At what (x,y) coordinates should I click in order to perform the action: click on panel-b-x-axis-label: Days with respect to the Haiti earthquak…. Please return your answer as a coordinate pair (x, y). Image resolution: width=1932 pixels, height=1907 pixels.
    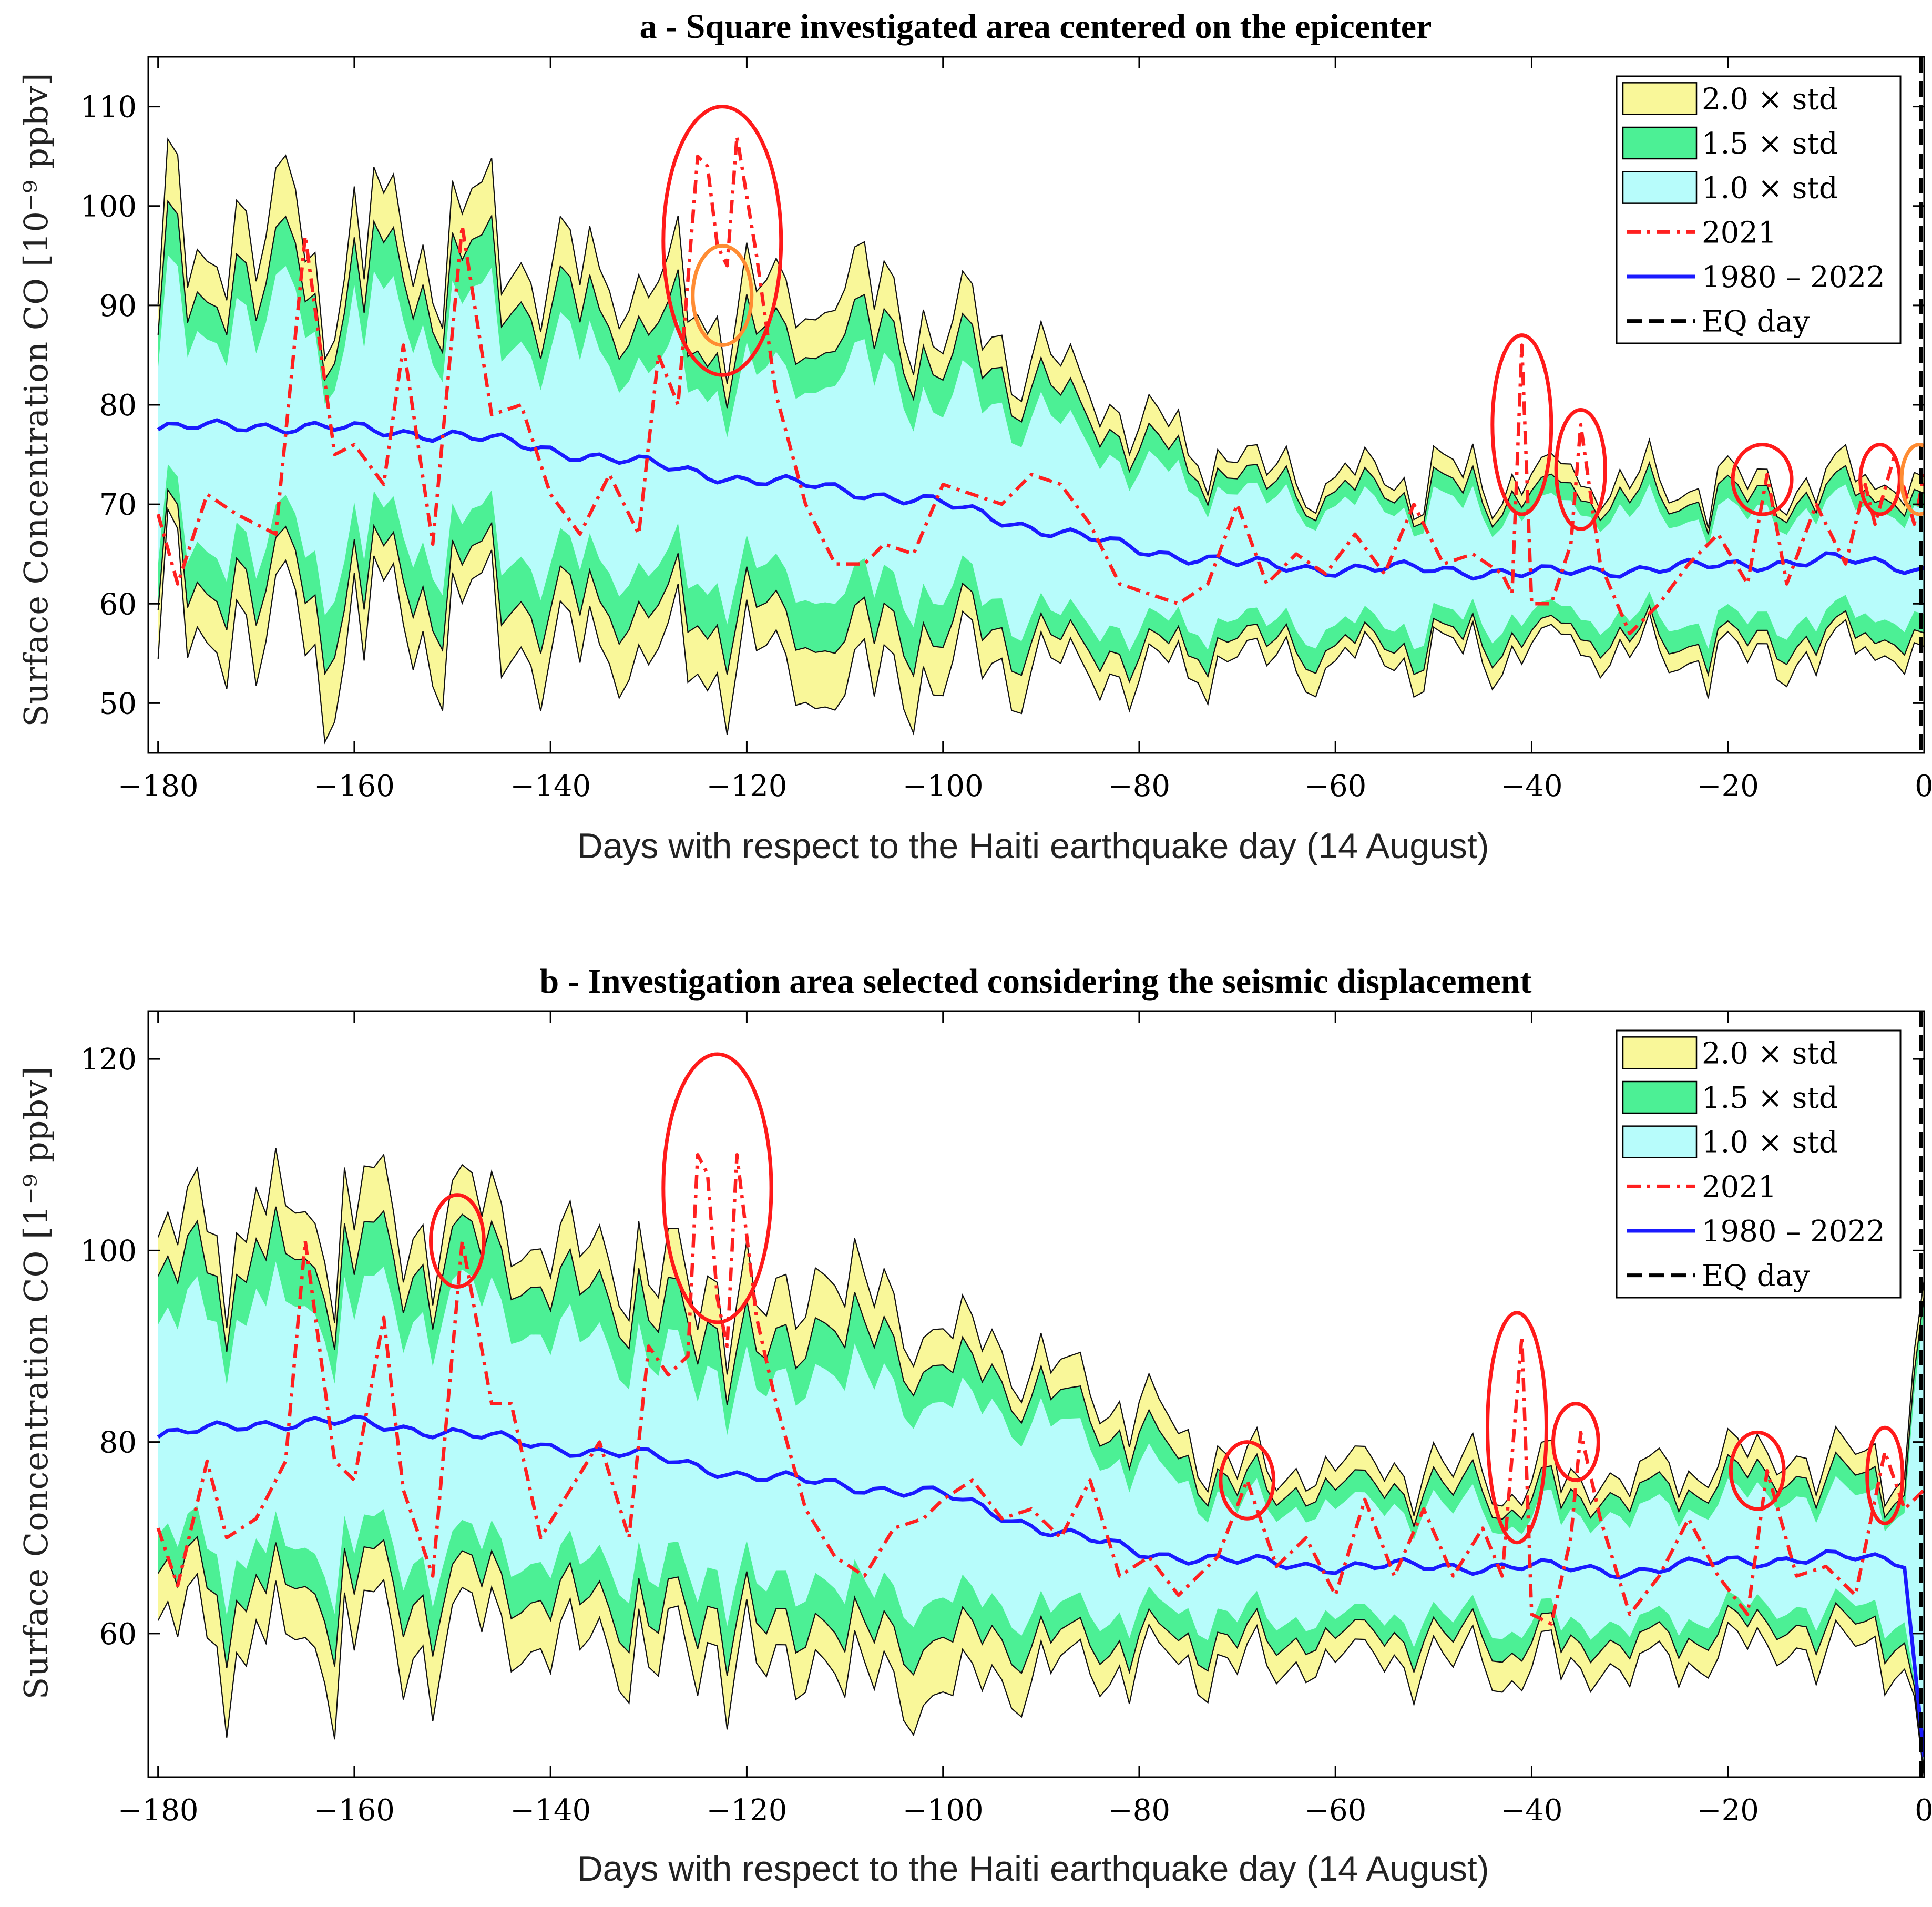
    Looking at the image, I should click on (1033, 1869).